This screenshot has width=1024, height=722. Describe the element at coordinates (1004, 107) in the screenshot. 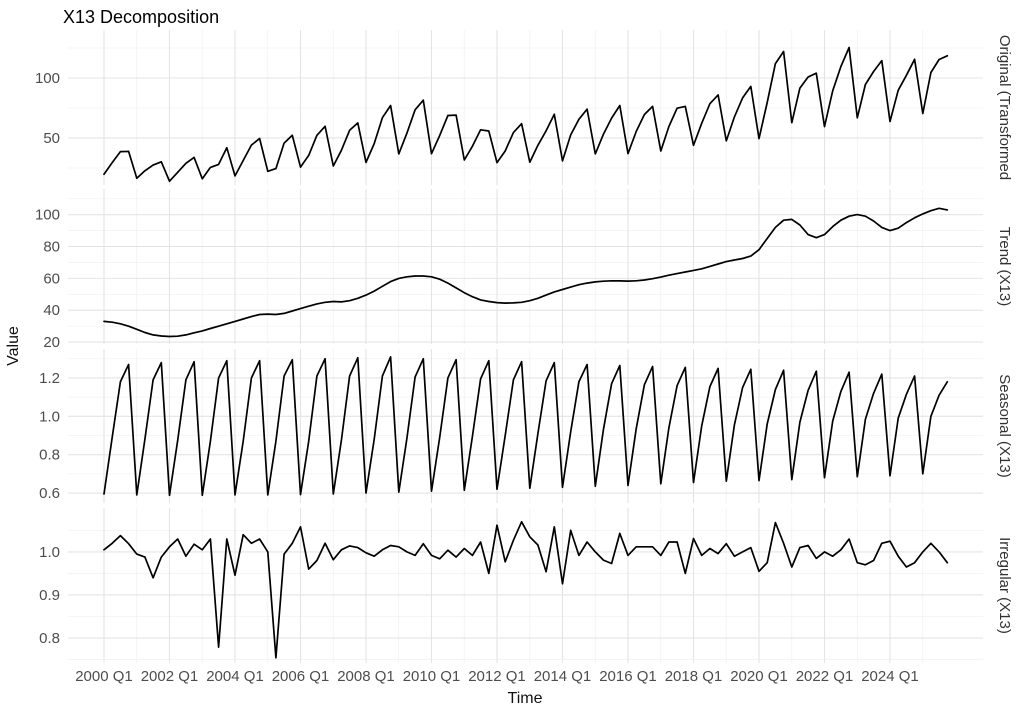

I see `facet-strip-label: Original (Transformed` at that location.